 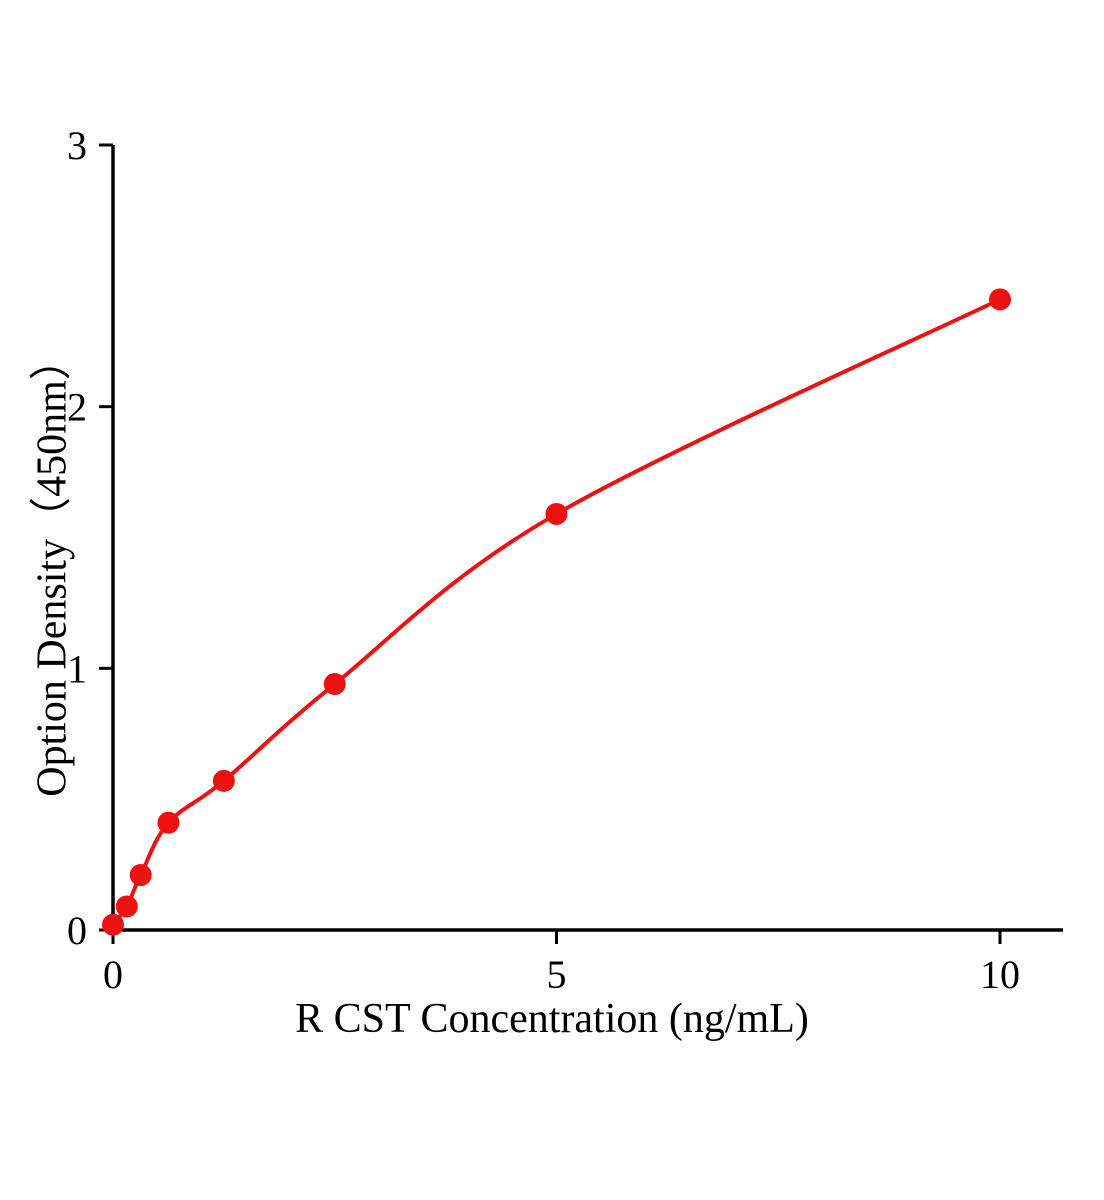 I want to click on x-tick-label: 0, so click(x=113, y=974).